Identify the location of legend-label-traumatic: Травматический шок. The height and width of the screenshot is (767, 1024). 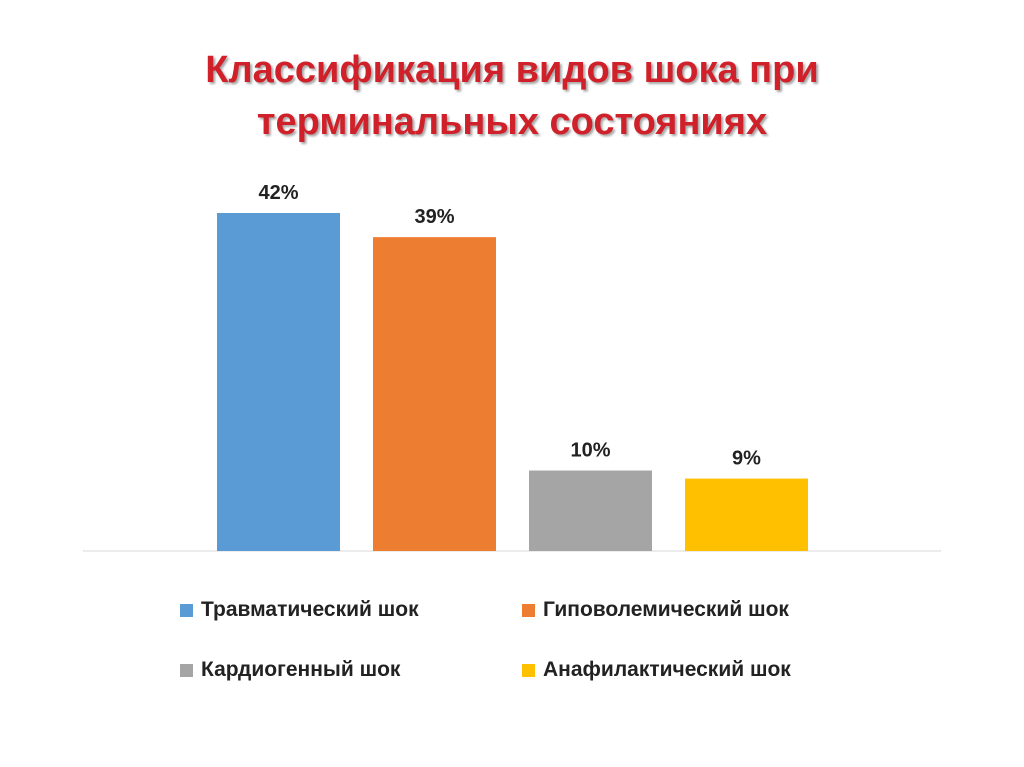
(310, 609).